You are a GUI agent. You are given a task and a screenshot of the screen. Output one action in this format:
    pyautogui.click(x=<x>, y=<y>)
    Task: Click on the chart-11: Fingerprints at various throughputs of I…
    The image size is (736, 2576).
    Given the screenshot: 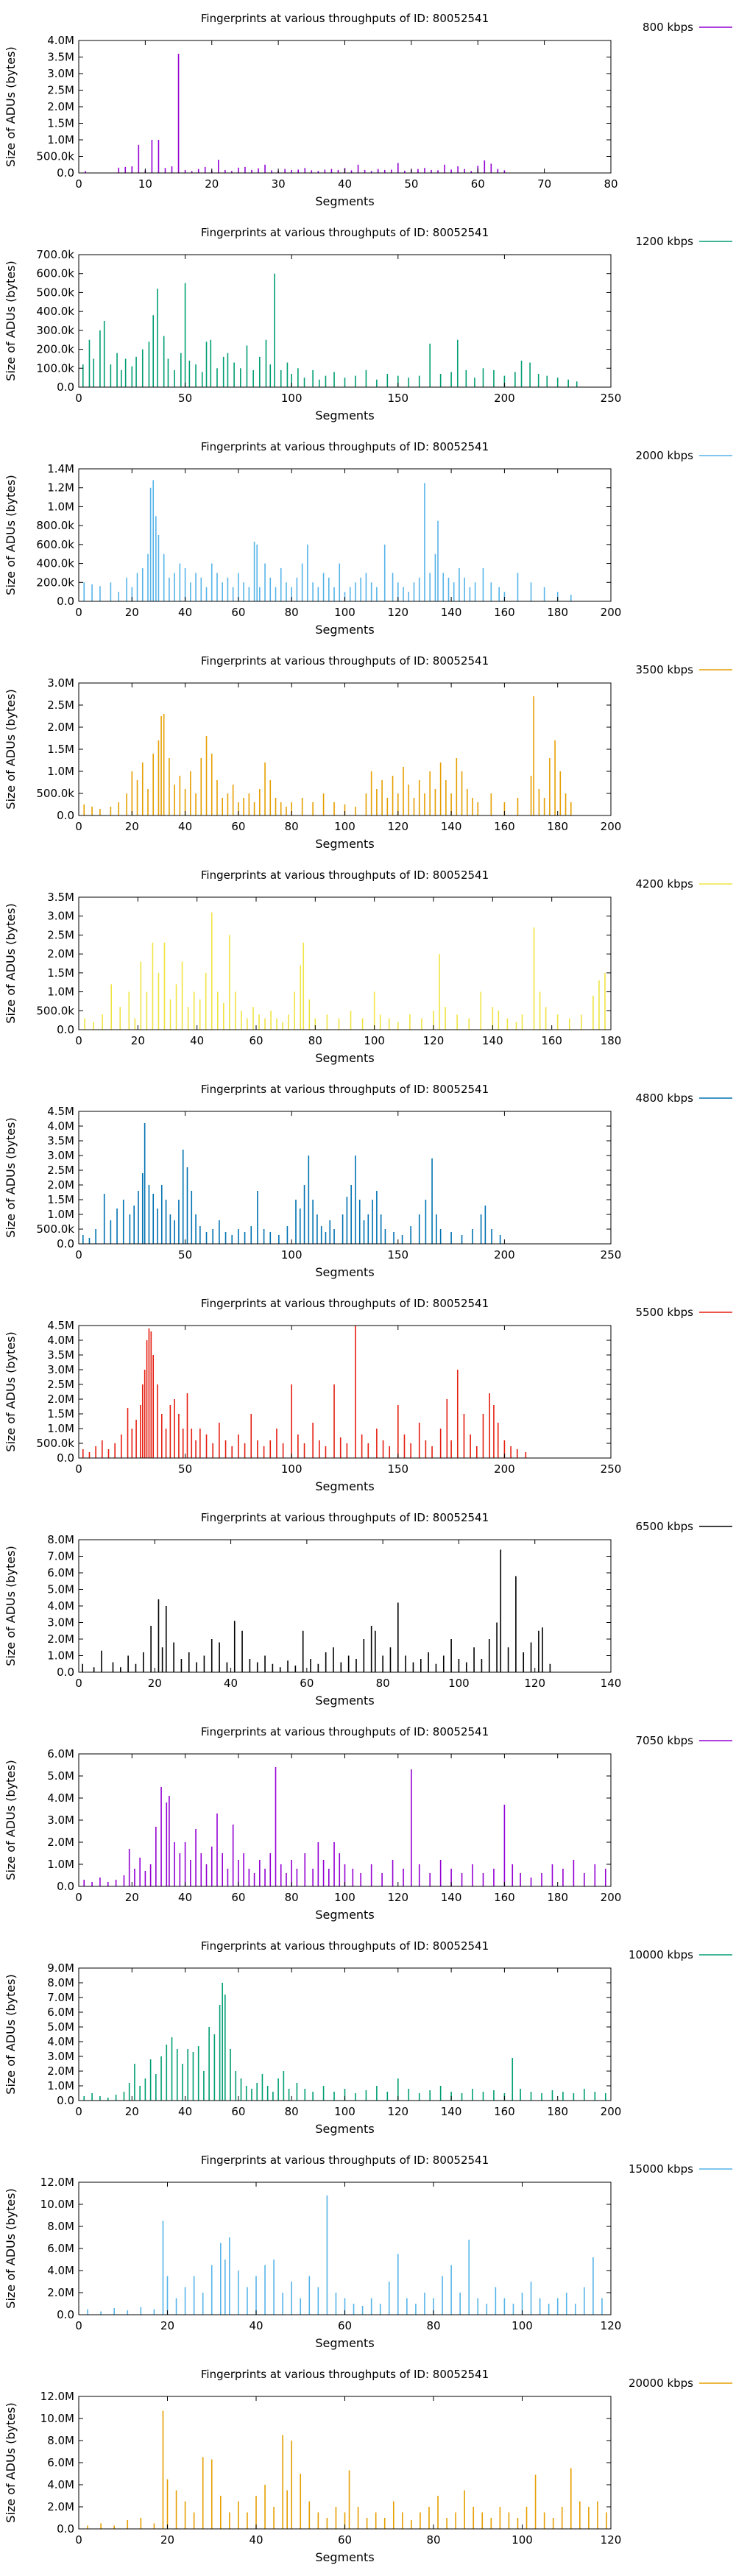 What is the action you would take?
    pyautogui.click(x=368, y=2466)
    